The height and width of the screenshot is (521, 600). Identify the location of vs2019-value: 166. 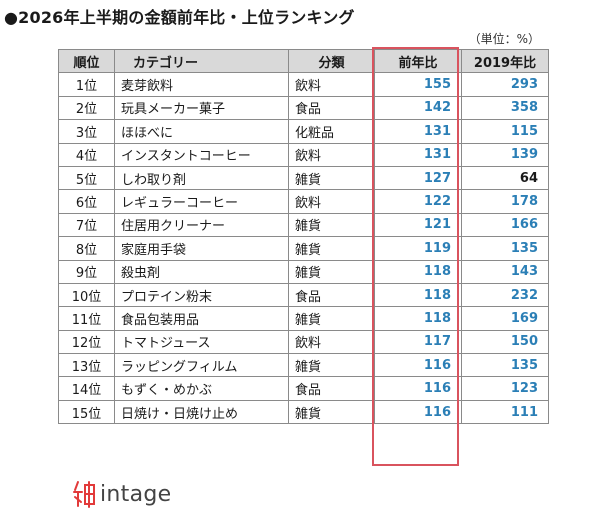
(505, 225).